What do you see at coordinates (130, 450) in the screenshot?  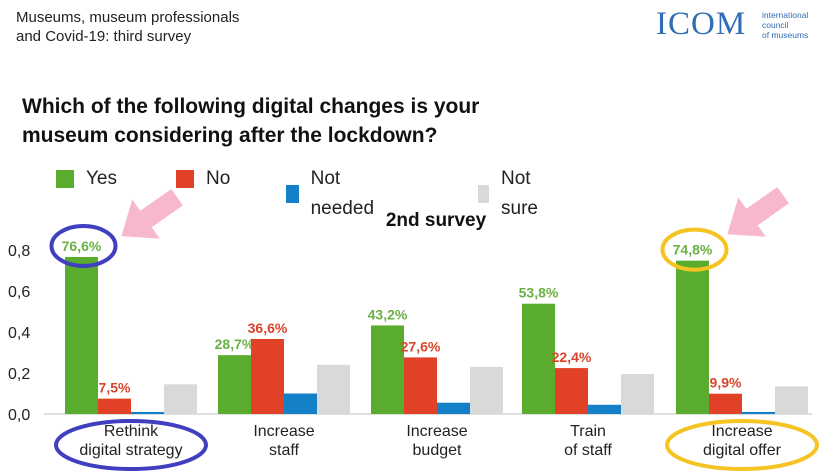 I see `x-category-label: digital strategy` at bounding box center [130, 450].